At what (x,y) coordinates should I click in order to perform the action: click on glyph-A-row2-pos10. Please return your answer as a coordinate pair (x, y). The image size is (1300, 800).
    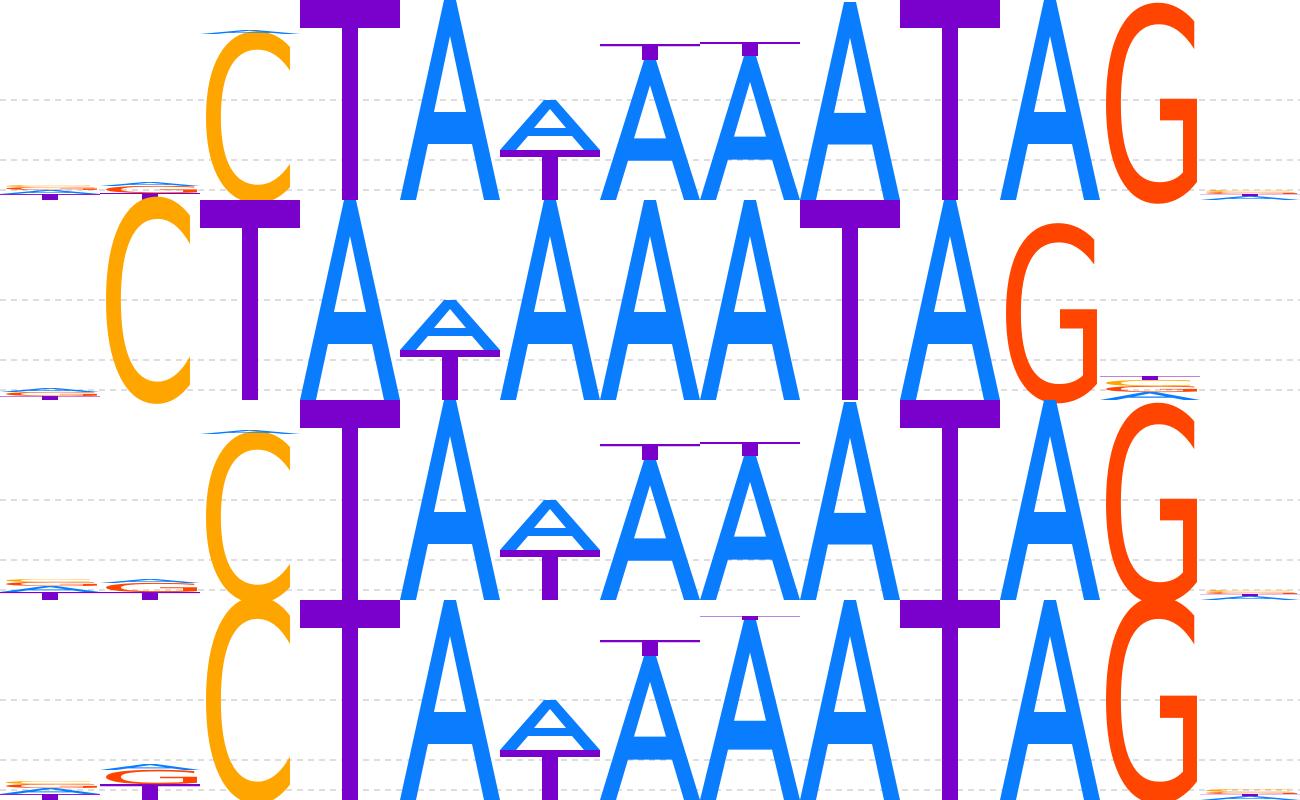
    Looking at the image, I should click on (950, 300).